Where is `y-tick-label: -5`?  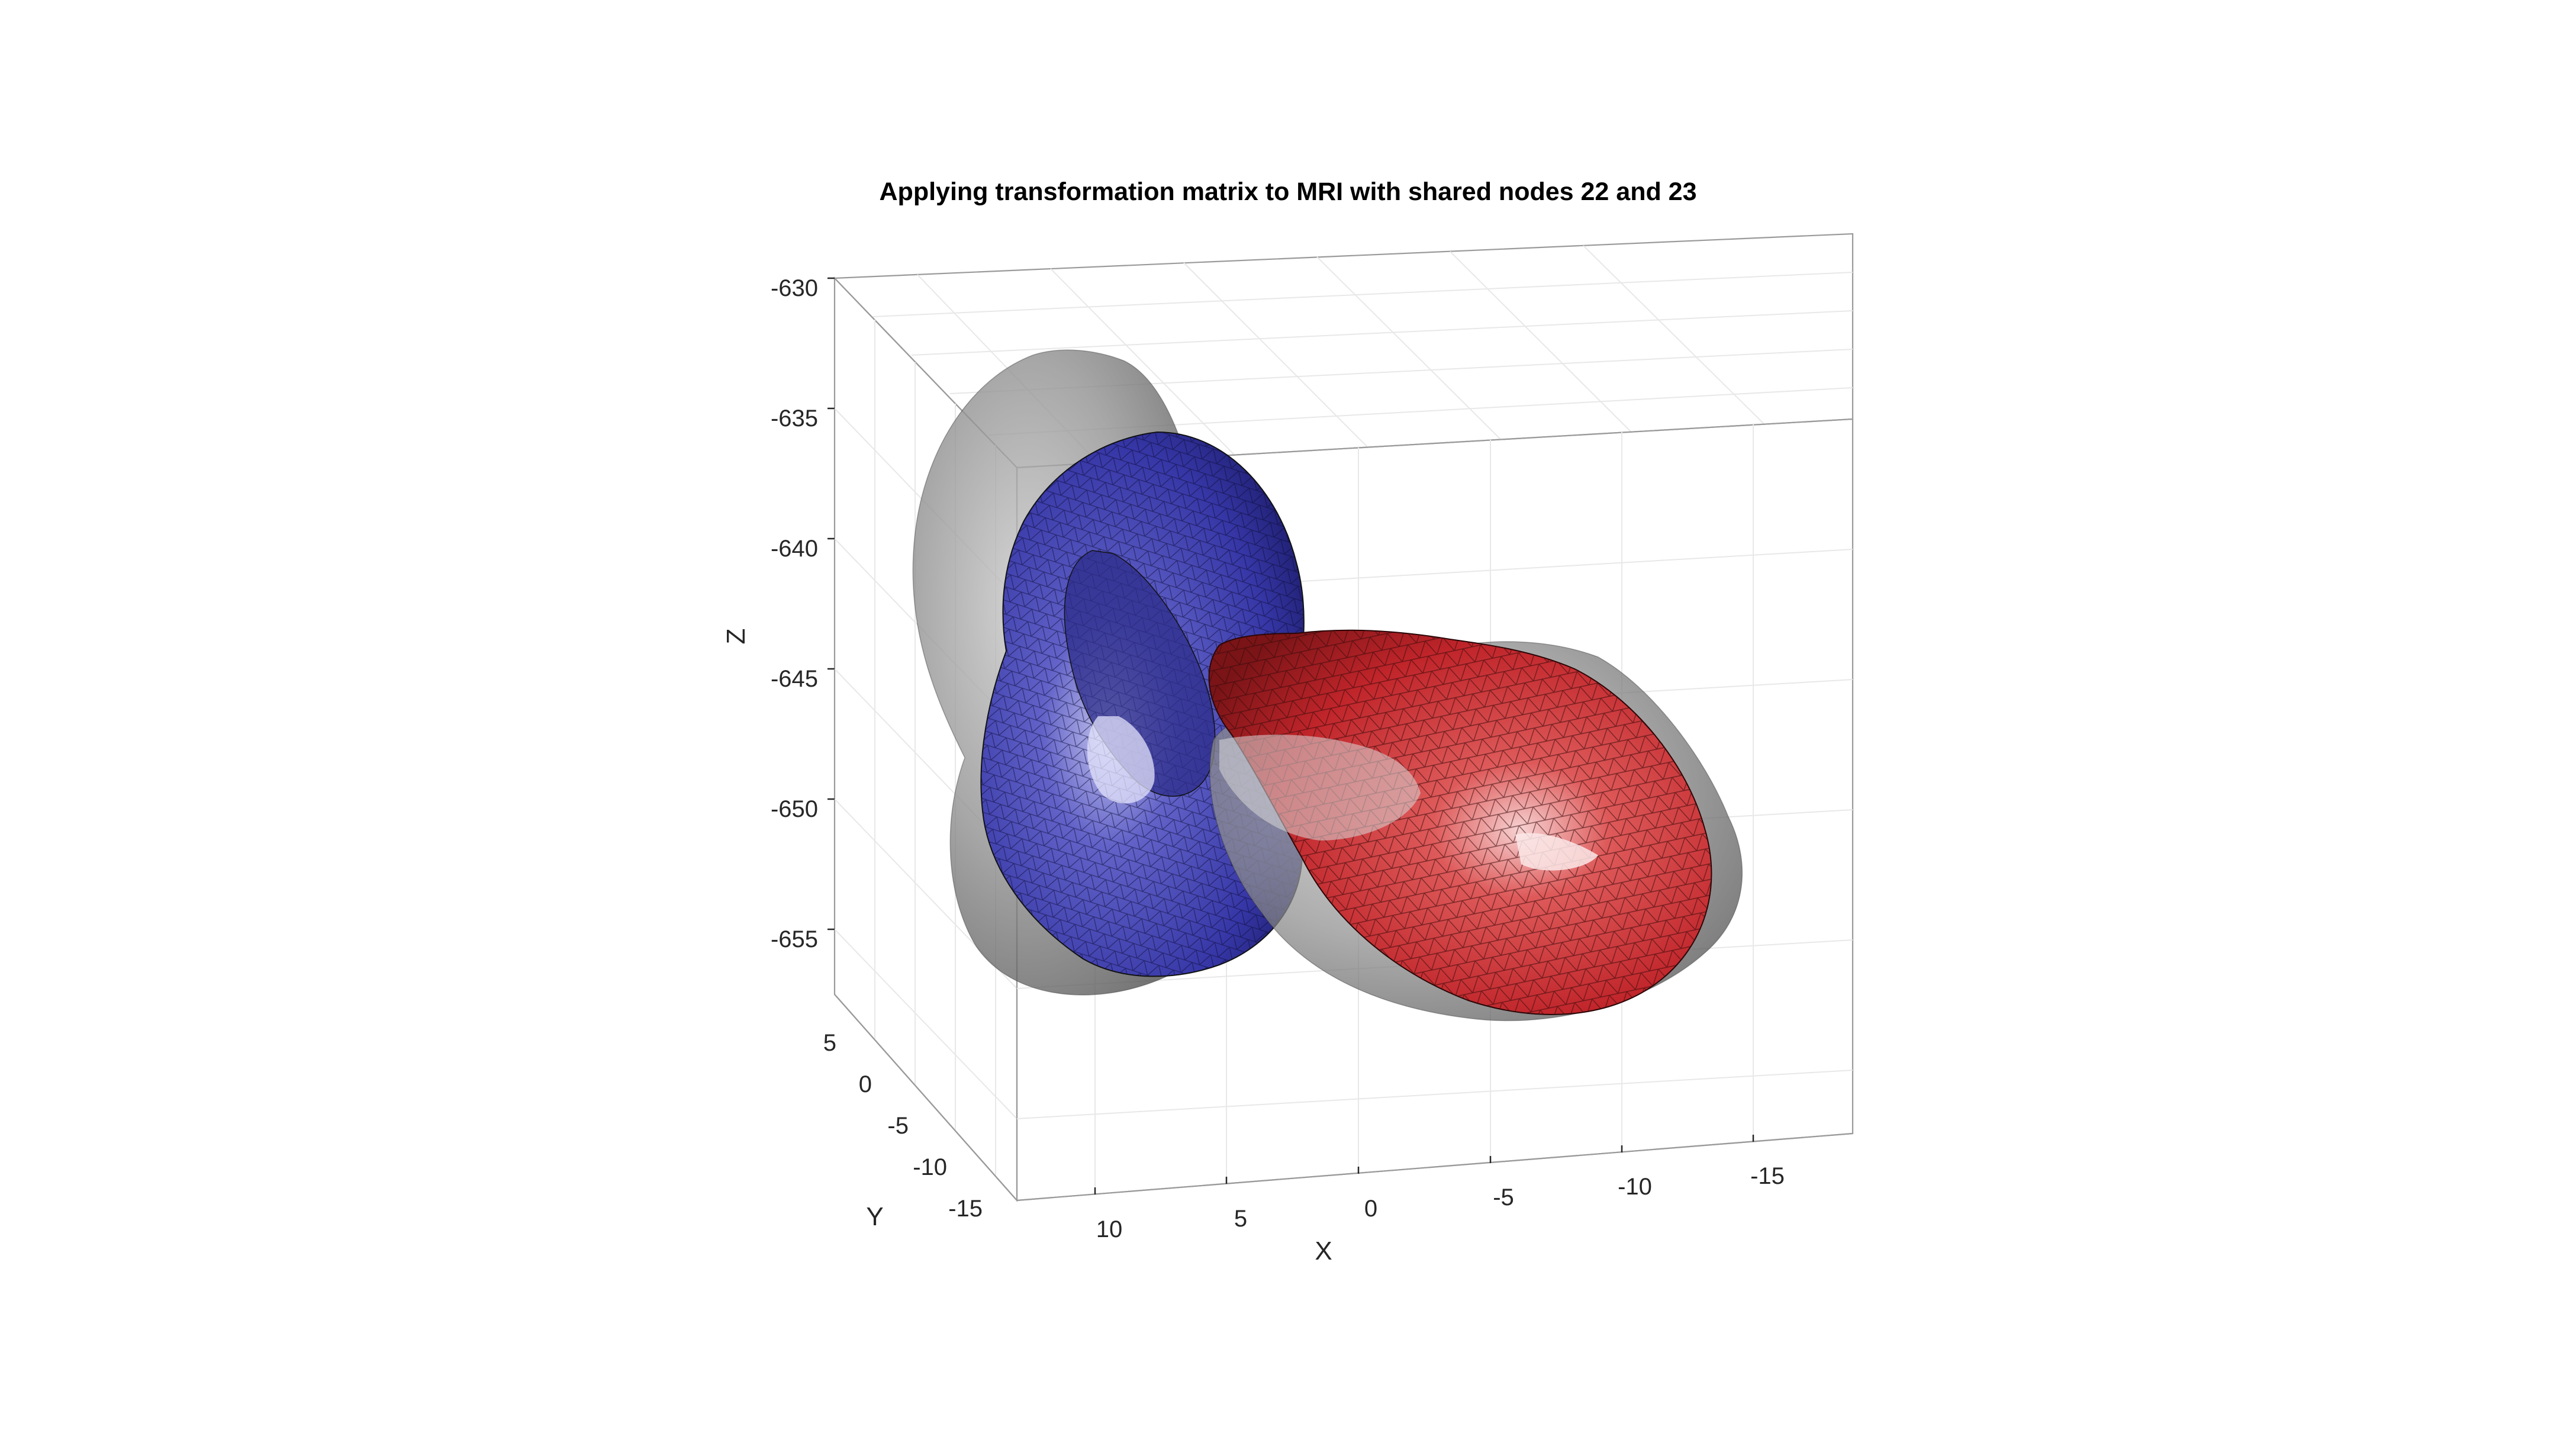
y-tick-label: -5 is located at coordinates (898, 1126).